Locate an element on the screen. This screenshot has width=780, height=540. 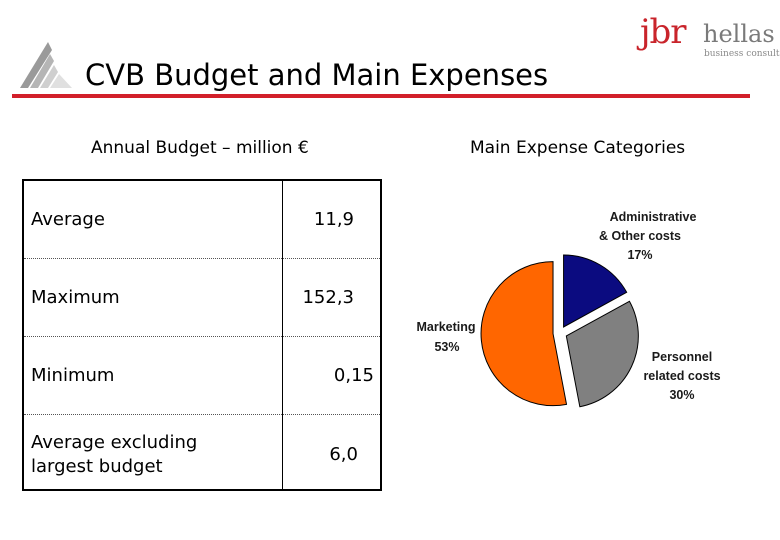
column-divider is located at coordinates (282, 335).